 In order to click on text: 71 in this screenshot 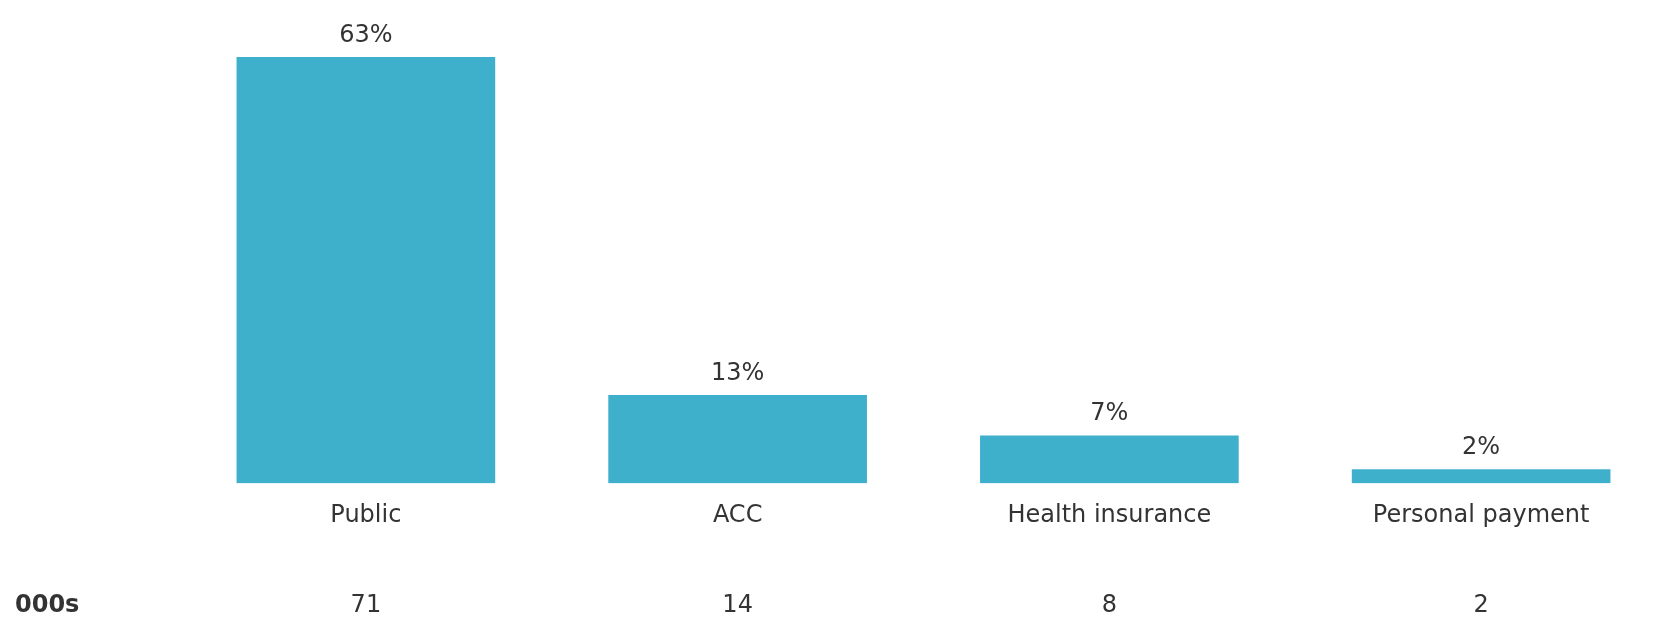, I will do `click(366, 604)`.